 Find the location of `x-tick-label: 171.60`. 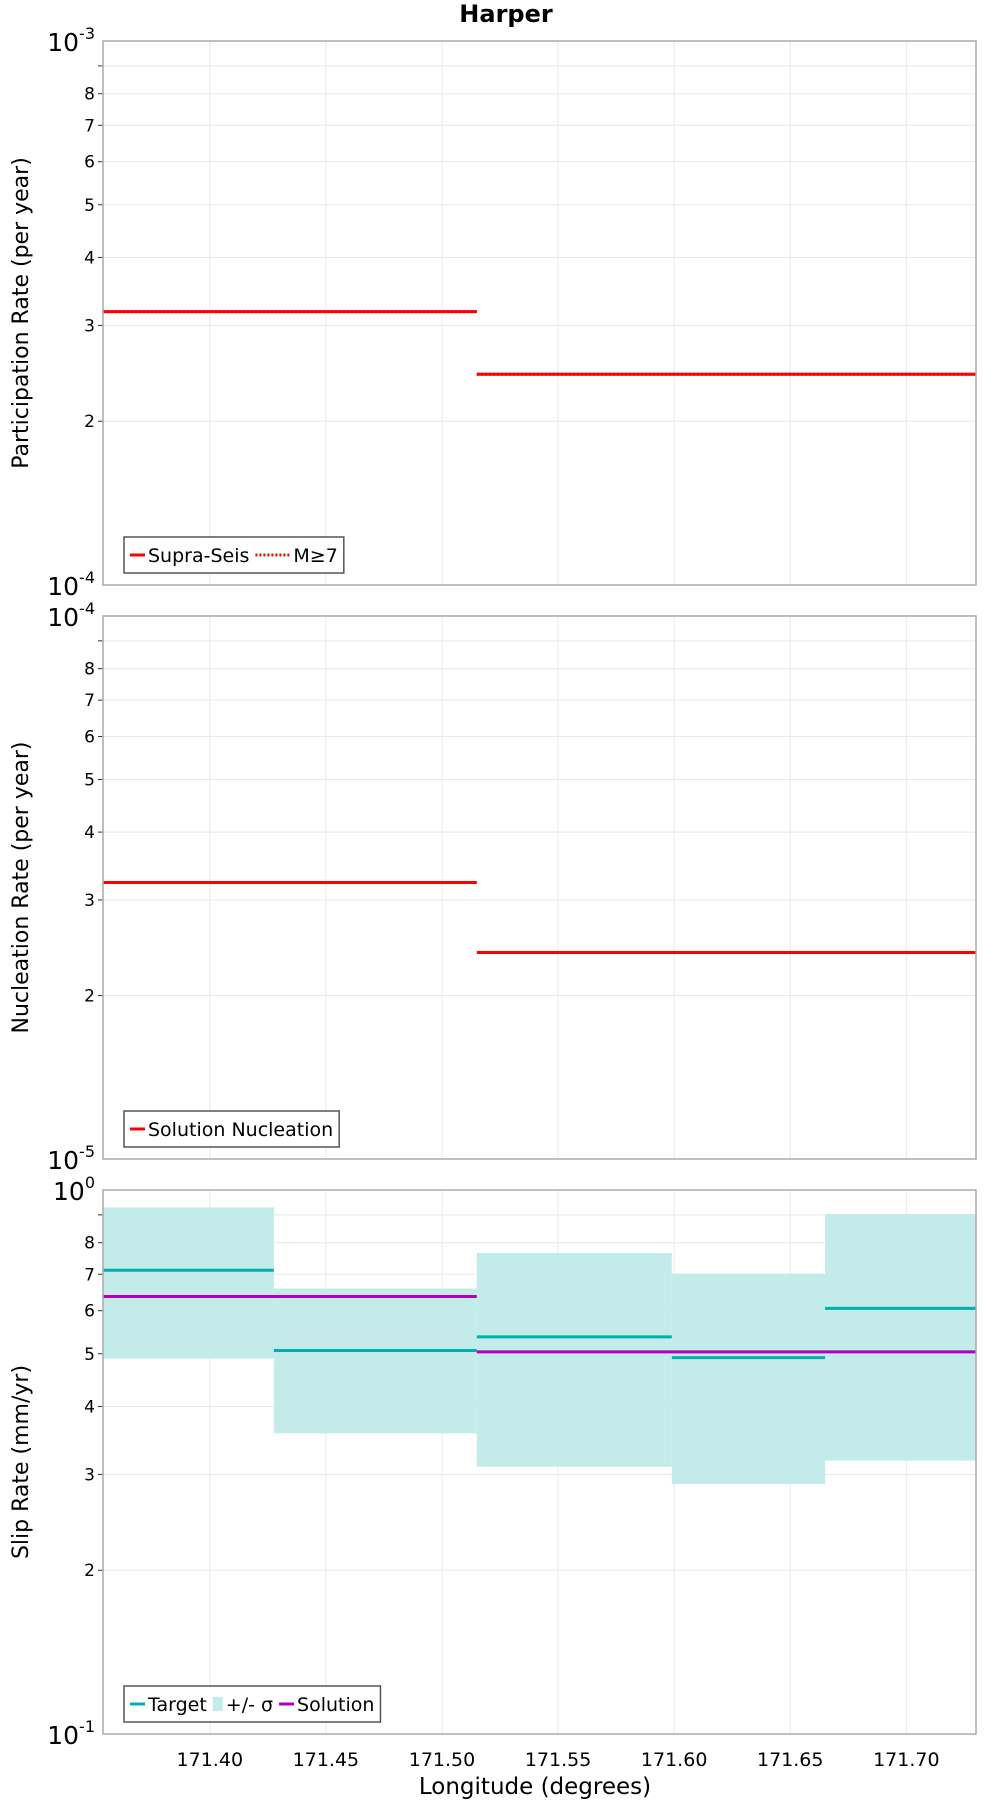

x-tick-label: 171.60 is located at coordinates (674, 1760).